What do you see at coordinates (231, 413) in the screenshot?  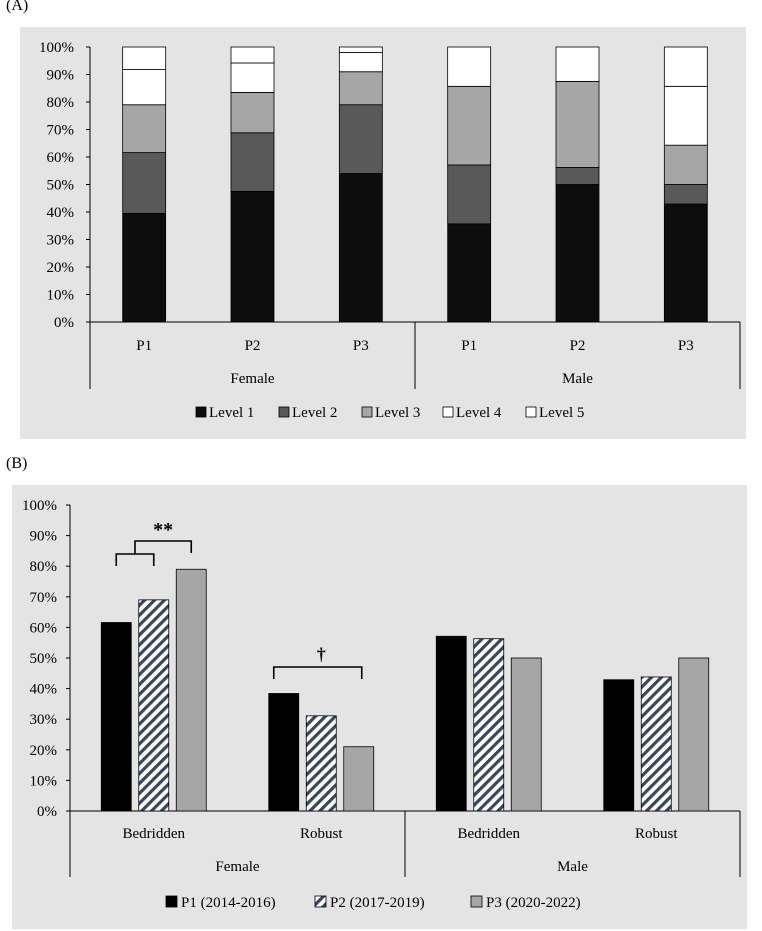 I see `legend-label: Level 1` at bounding box center [231, 413].